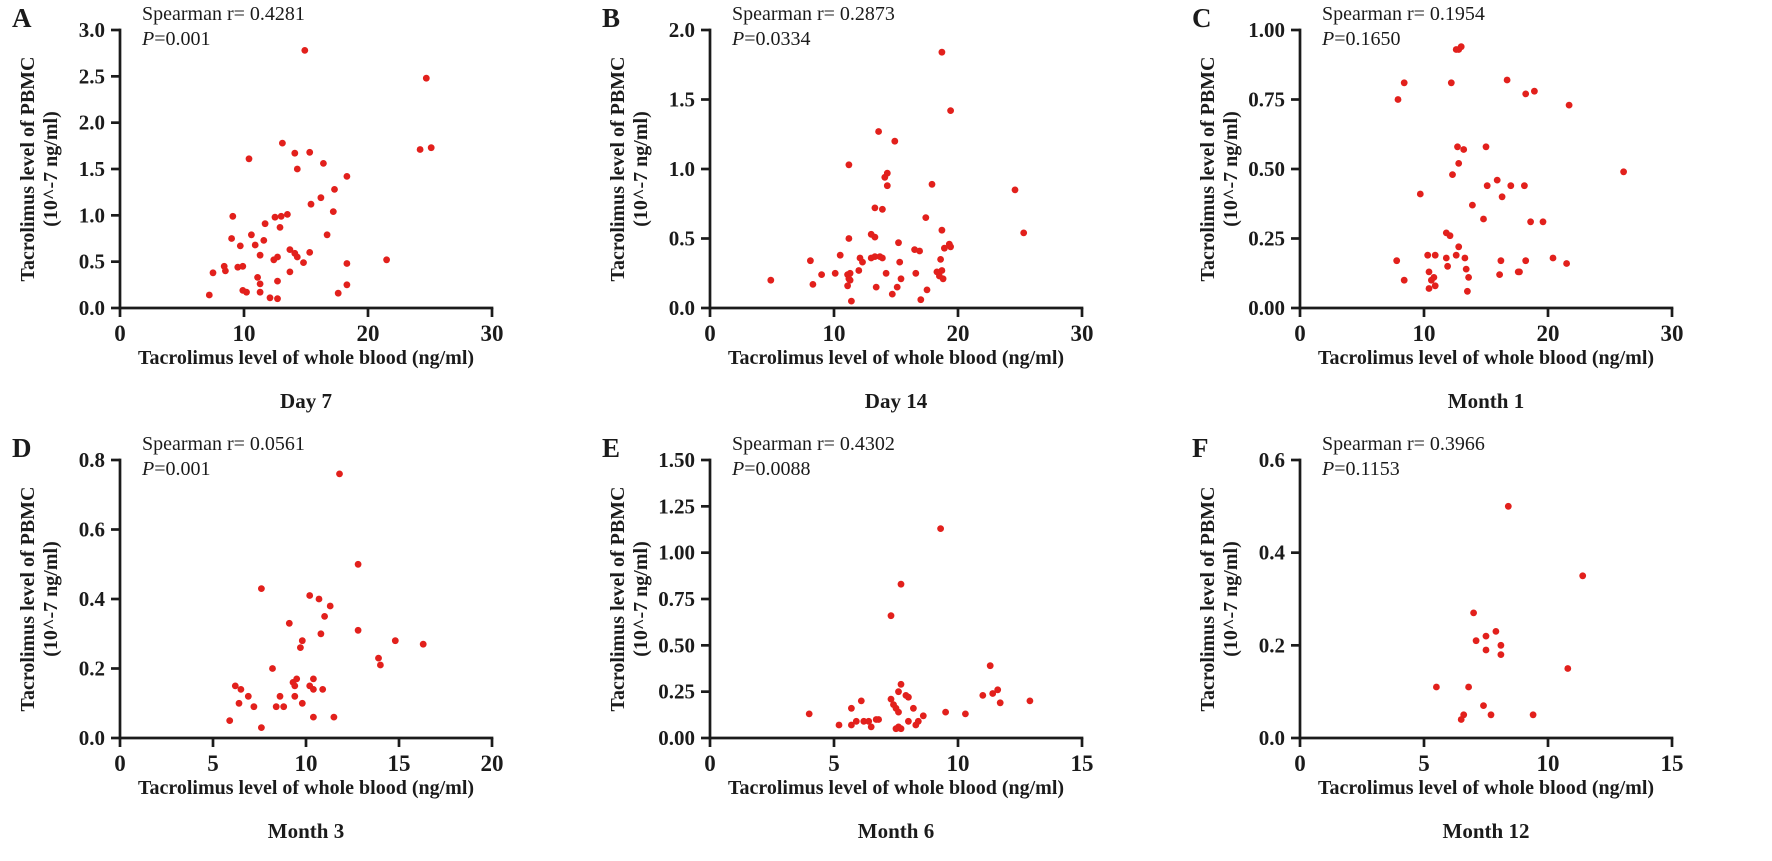 Image resolution: width=1772 pixels, height=861 pixels. What do you see at coordinates (1548, 763) in the screenshot?
I see `x-tick-label: 10` at bounding box center [1548, 763].